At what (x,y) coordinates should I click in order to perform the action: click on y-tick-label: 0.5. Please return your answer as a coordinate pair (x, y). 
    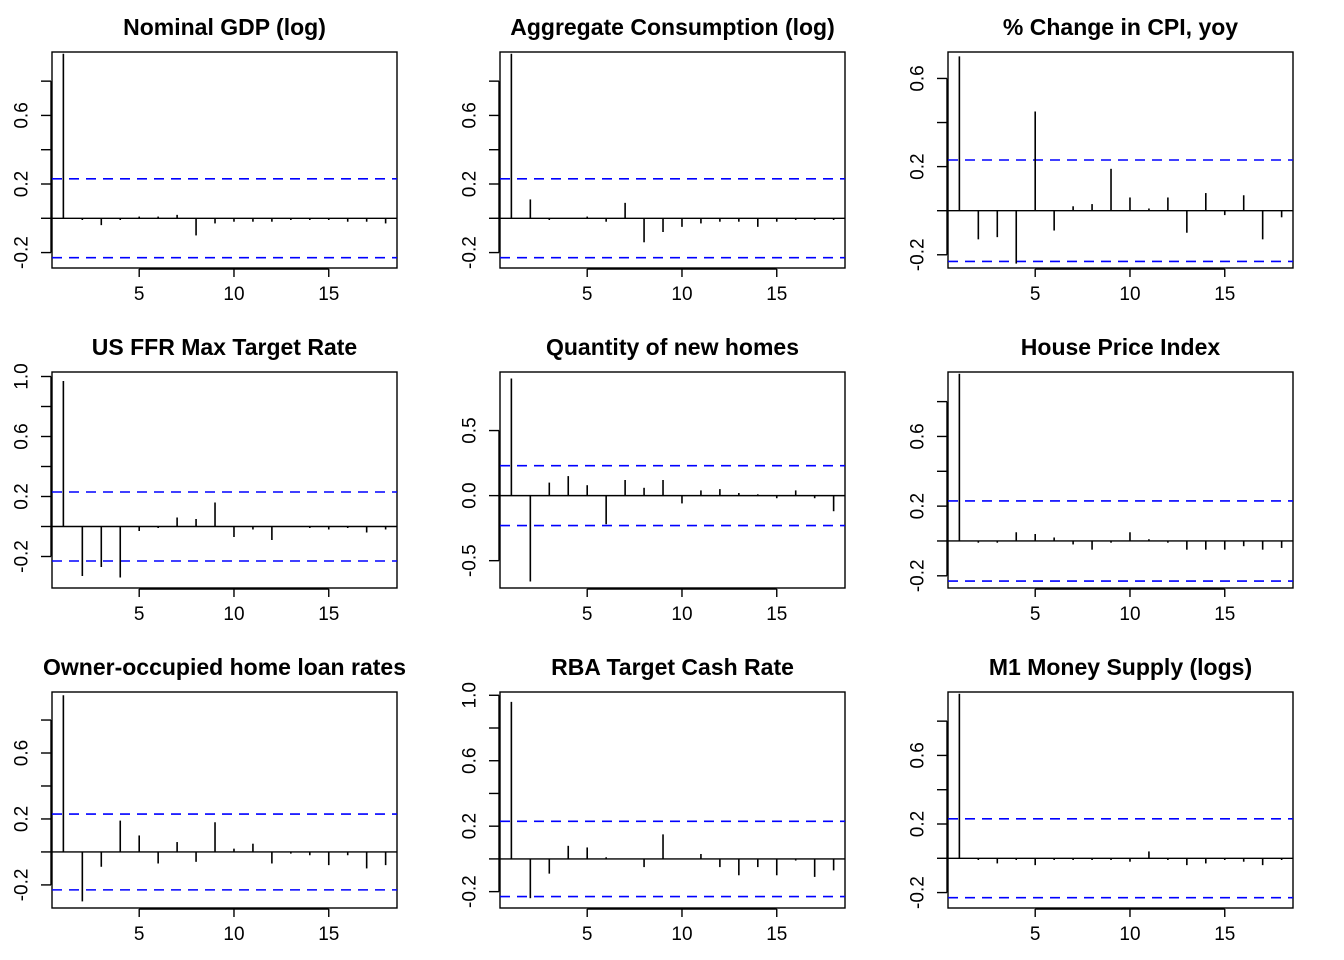
    Looking at the image, I should click on (470, 430).